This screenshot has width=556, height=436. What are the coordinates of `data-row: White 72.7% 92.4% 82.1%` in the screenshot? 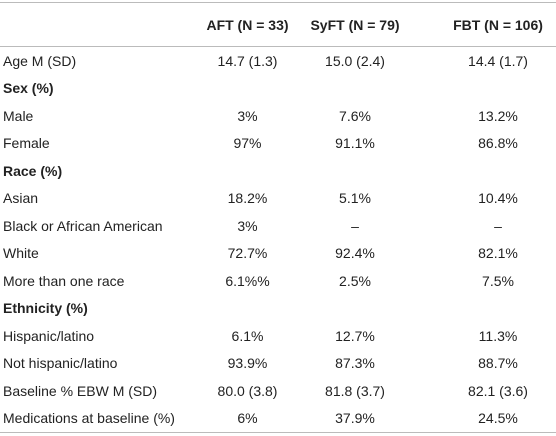 It's located at (278, 254).